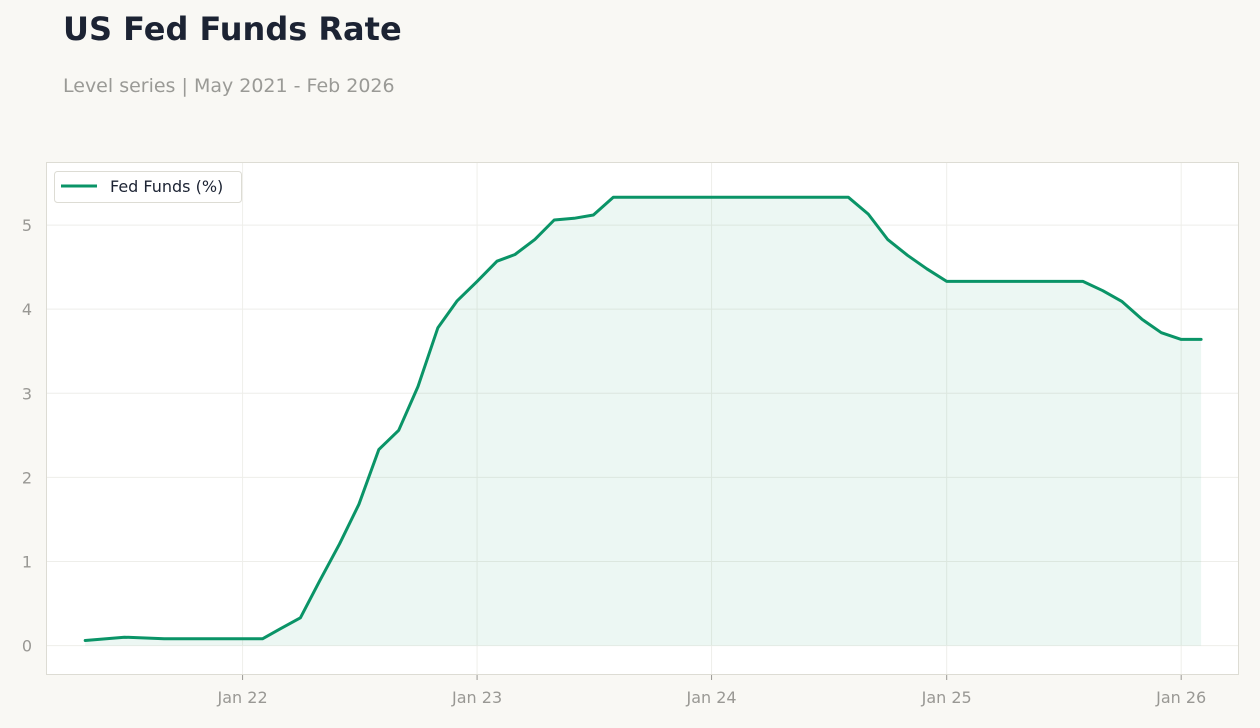 This screenshot has width=1260, height=728. Describe the element at coordinates (946, 697) in the screenshot. I see `x-tick-label: Jan 25` at that location.